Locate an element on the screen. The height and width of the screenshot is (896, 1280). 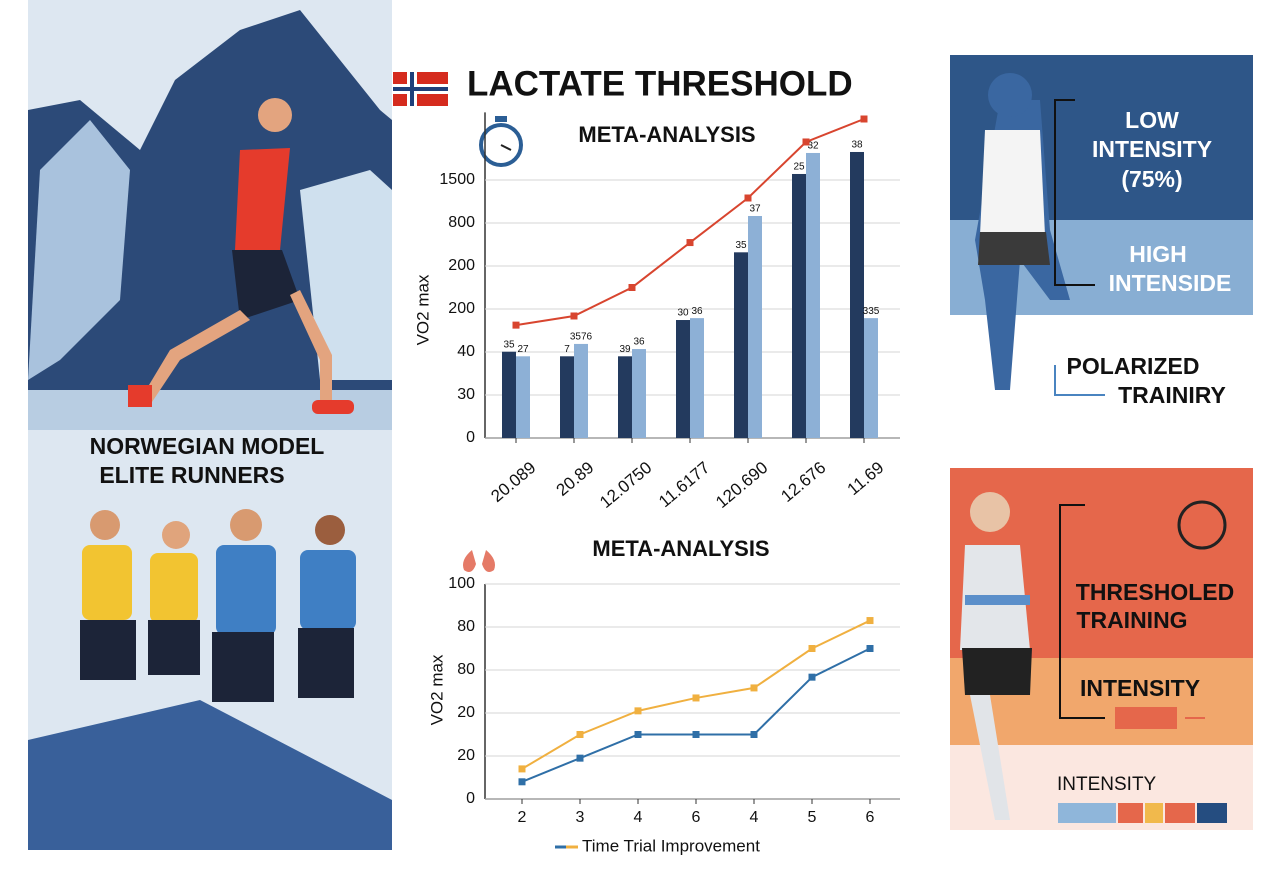
x-tick-label: 5 is located at coordinates (812, 817).